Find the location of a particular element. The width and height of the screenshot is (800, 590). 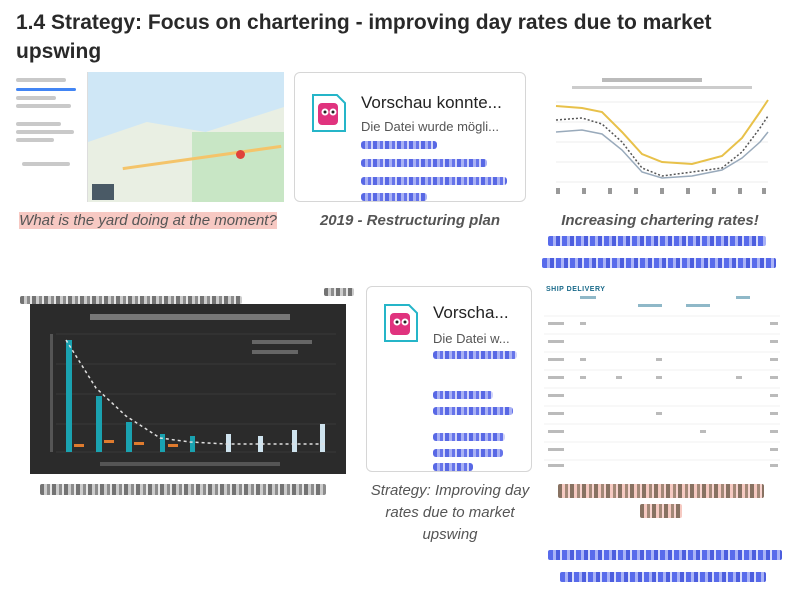

chartering-rates-chart is located at coordinates (658, 136).